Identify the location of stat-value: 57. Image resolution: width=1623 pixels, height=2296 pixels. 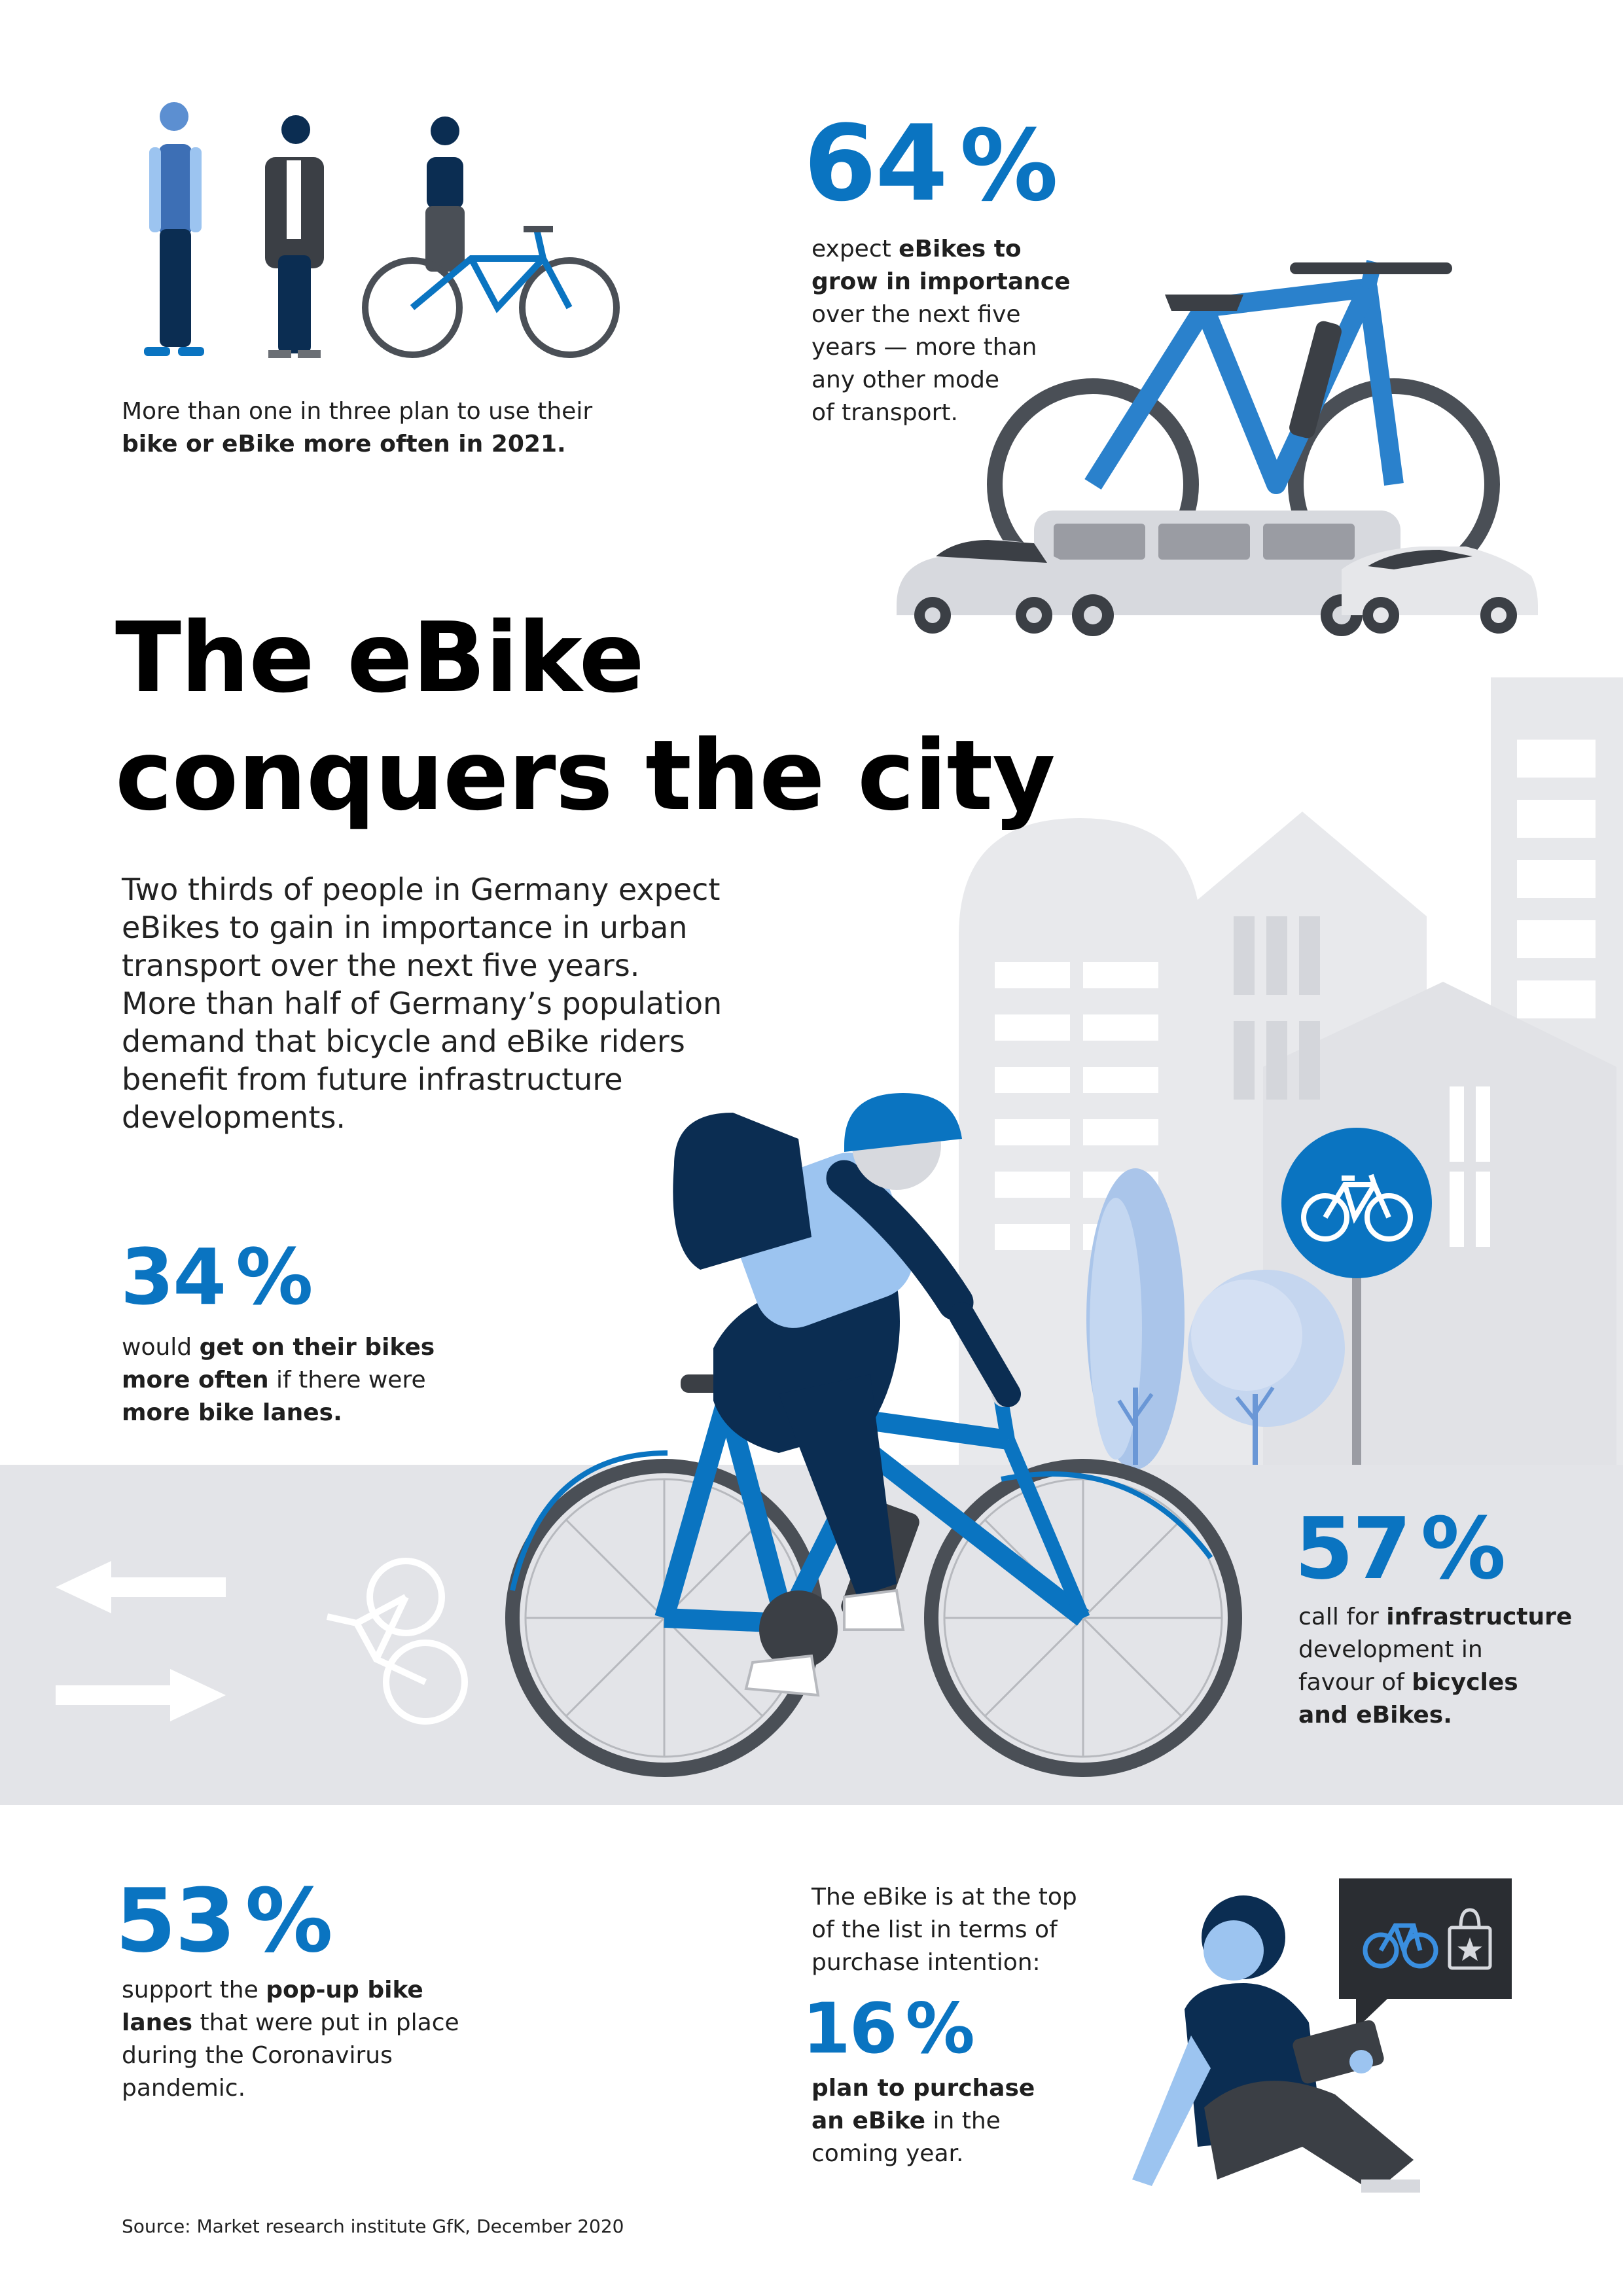
(1353, 1548).